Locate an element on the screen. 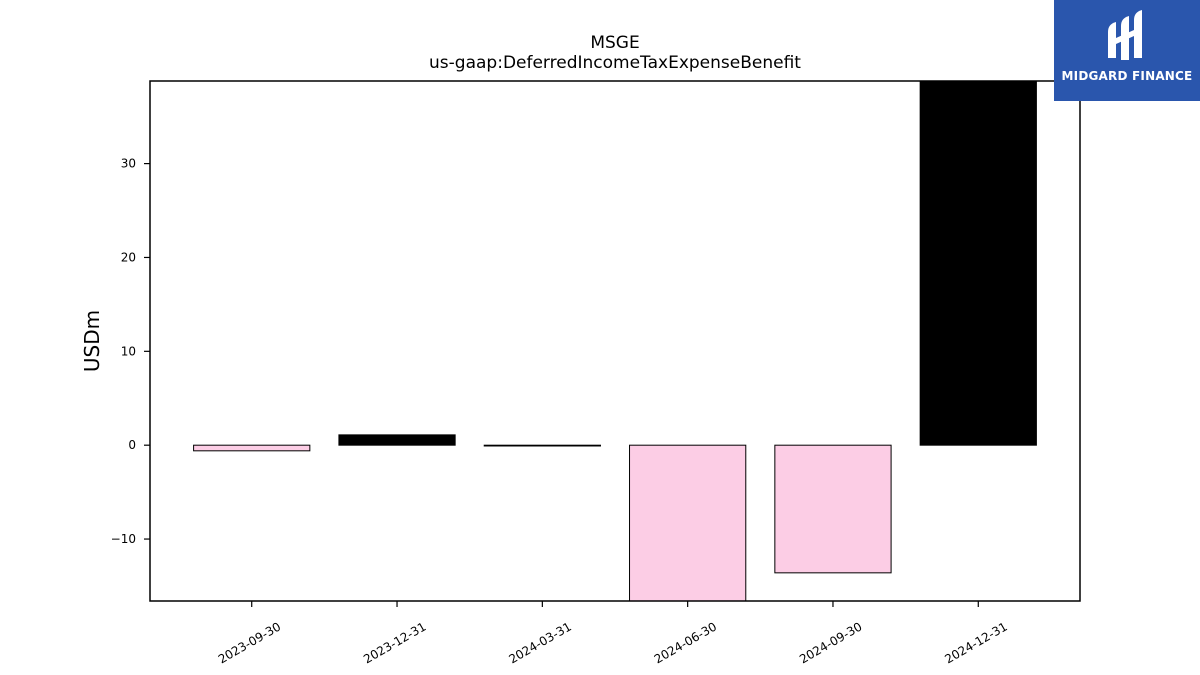  midgard-finance-logo: MIDGARD FINANCE is located at coordinates (1127, 50).